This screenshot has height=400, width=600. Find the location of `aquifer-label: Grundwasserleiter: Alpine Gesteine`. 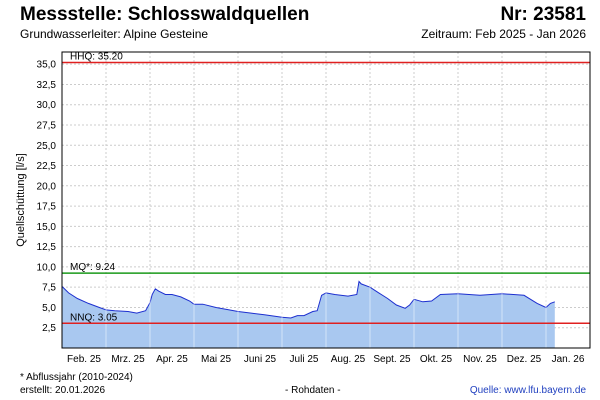

aquifer-label: Grundwasserleiter: Alpine Gesteine is located at coordinates (114, 34).